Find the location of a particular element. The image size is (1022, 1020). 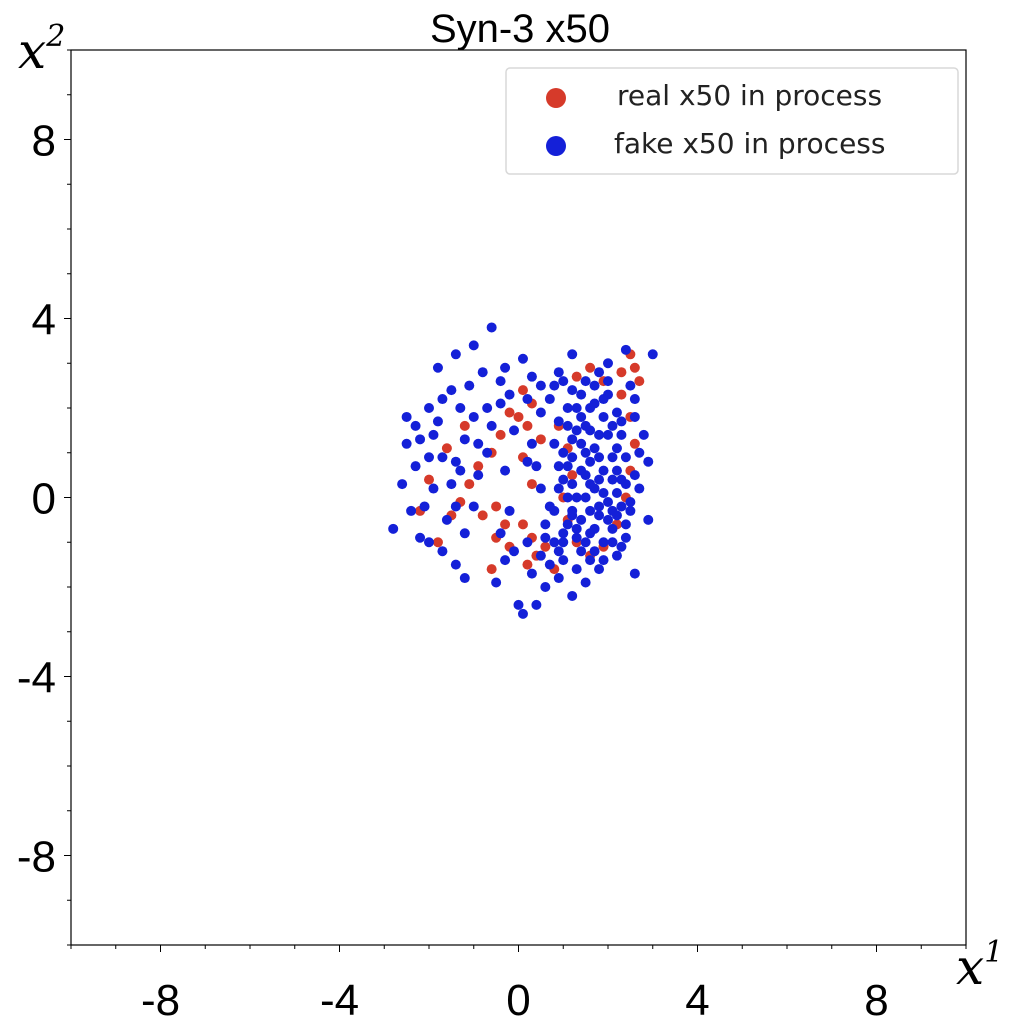

y-tick-label: -4 is located at coordinates (36, 678).